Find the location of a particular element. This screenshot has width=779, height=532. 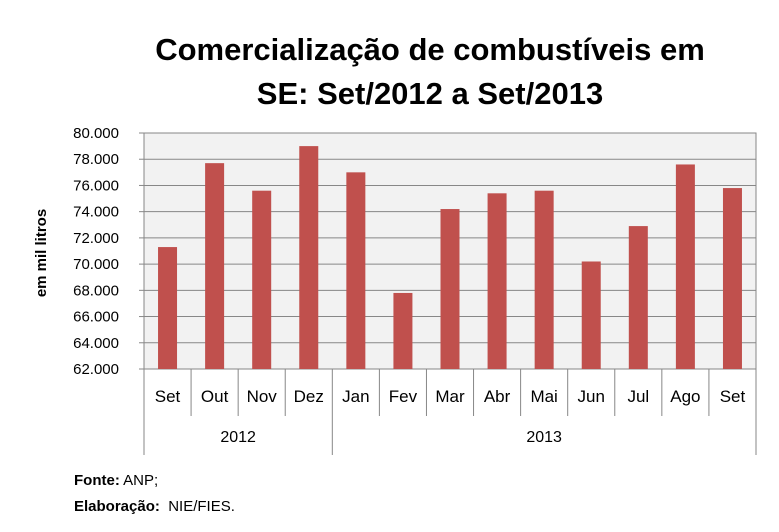

x-tick-label: Ago is located at coordinates (685, 396).